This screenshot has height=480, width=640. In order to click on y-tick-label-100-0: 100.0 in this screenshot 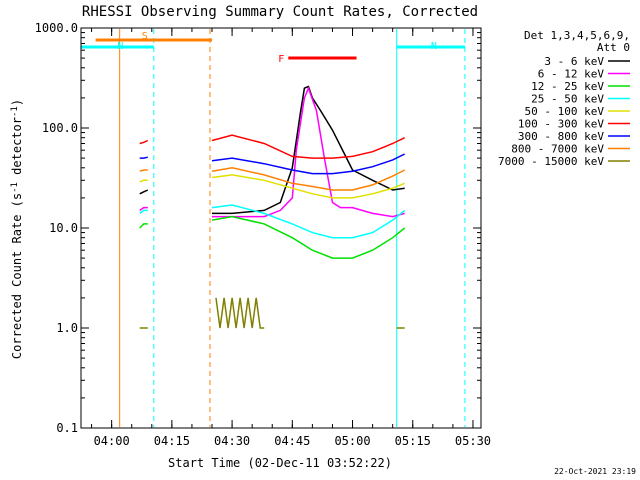, I will do `click(60, 128)`.